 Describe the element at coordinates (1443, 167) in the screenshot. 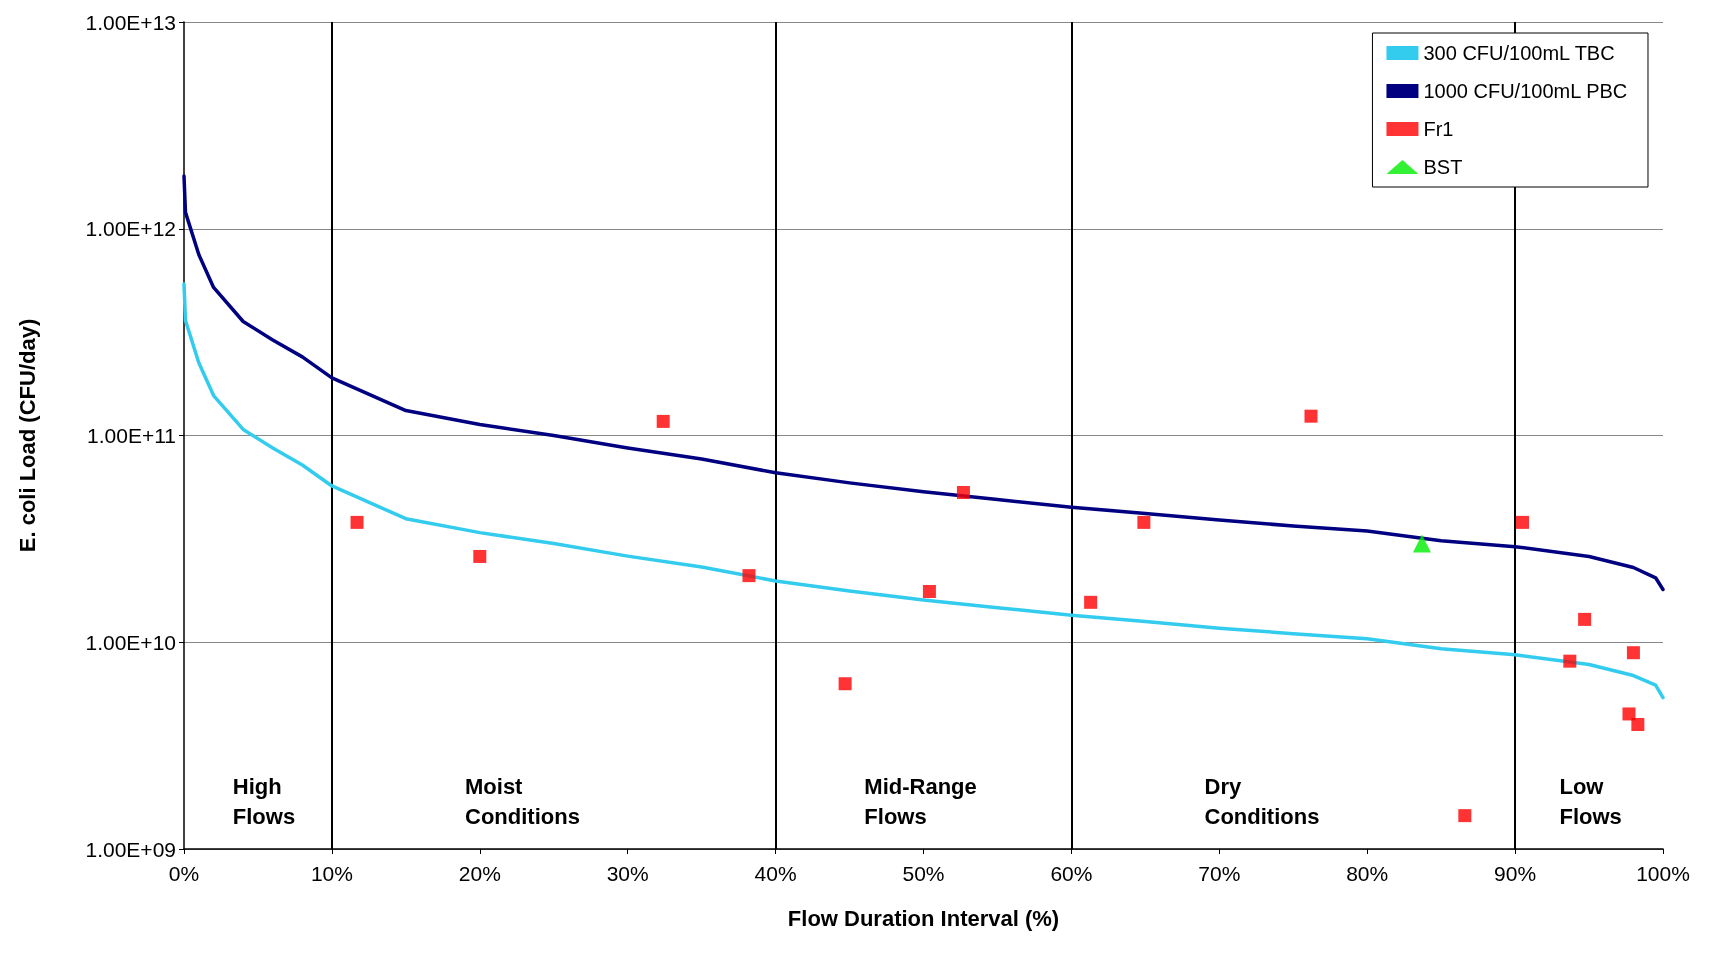

I see `legend-label: BST` at that location.